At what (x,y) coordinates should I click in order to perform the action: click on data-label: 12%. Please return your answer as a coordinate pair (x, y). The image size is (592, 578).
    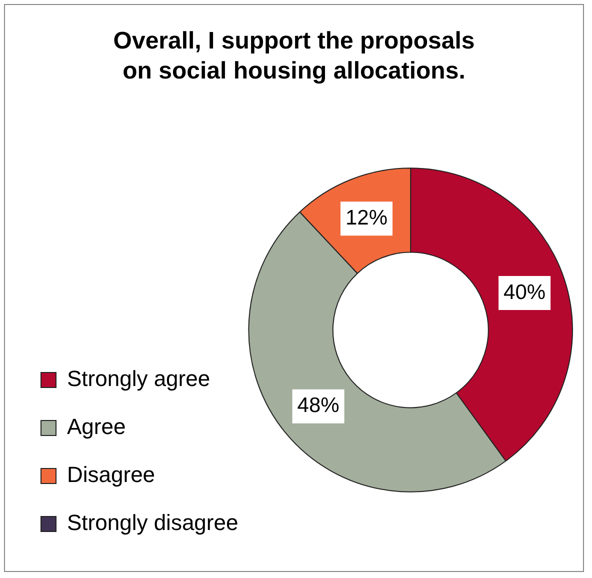
    Looking at the image, I should click on (366, 218).